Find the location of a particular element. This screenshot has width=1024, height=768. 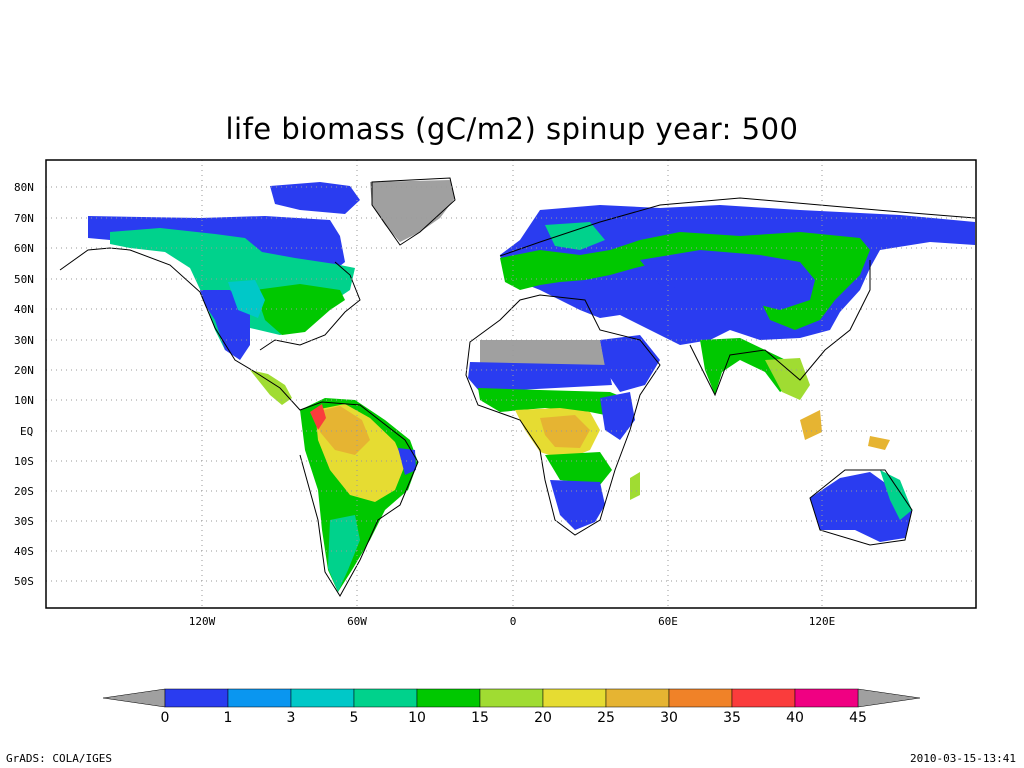

colorbar-level-label: 15 is located at coordinates (480, 718).